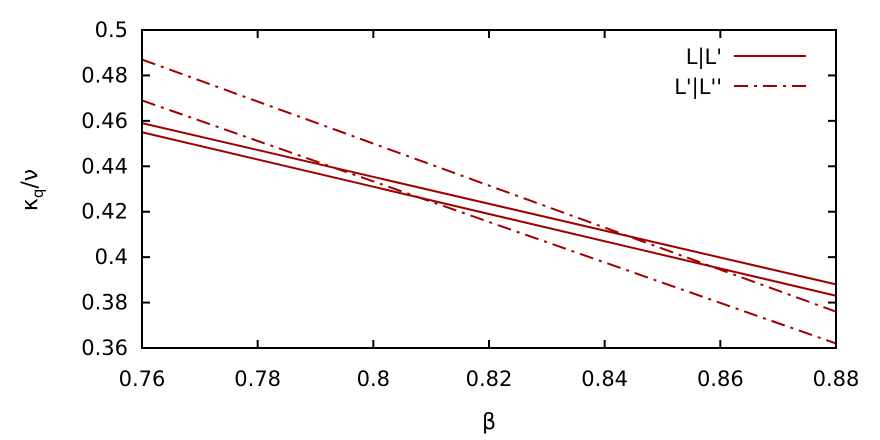  What do you see at coordinates (104, 303) in the screenshot?
I see `y-tick-label: 0.38` at bounding box center [104, 303].